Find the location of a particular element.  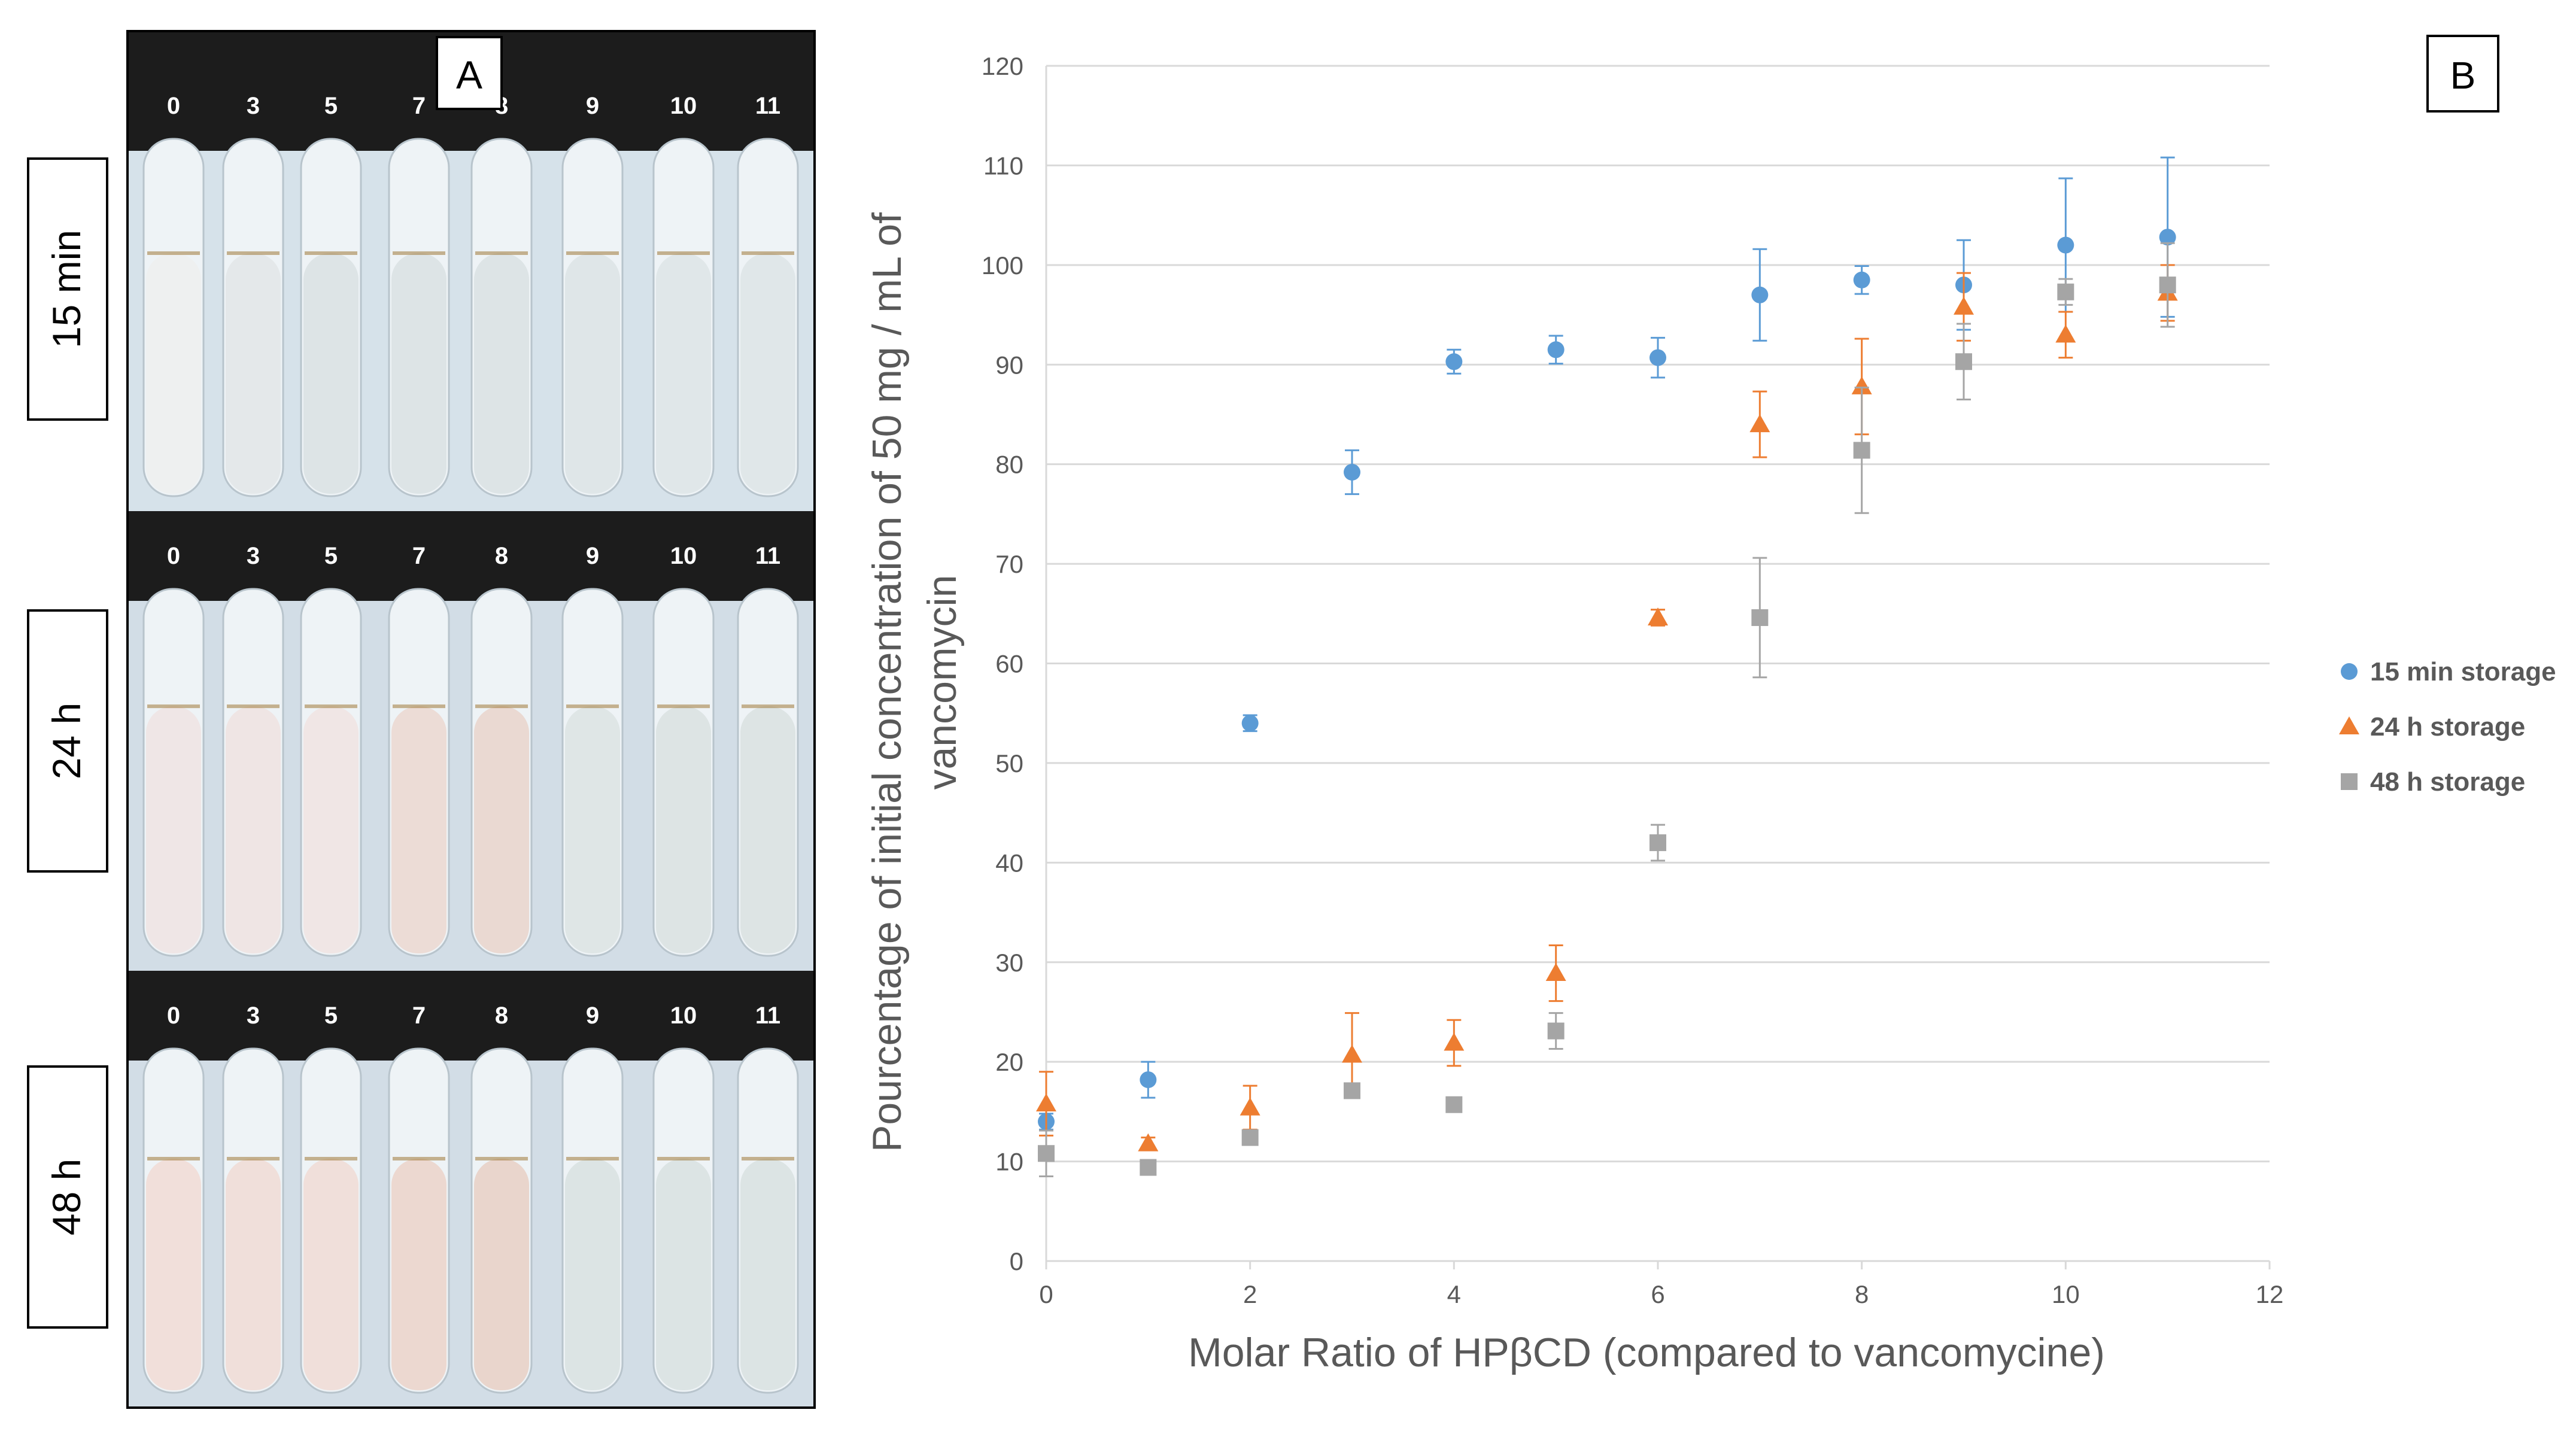

legend-item: 15 min storage is located at coordinates (2448, 672).